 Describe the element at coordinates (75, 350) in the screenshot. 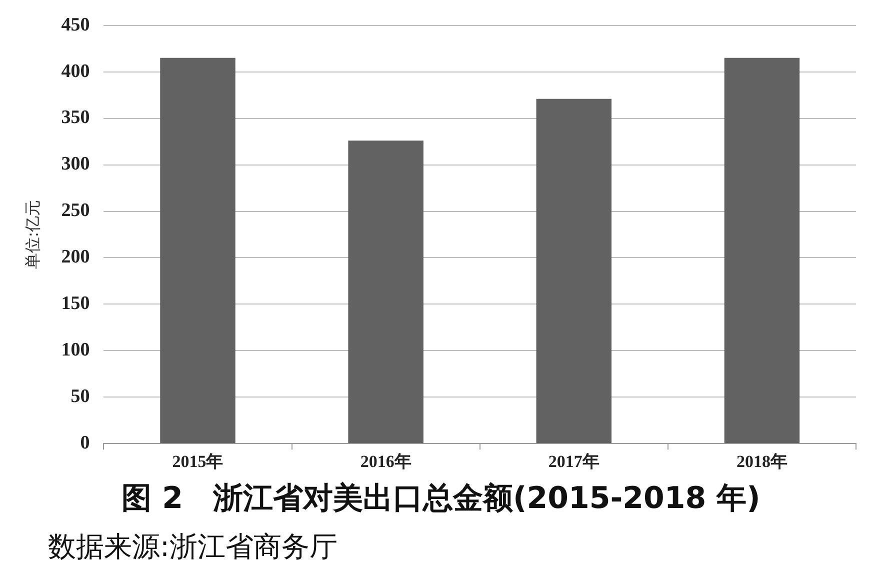

I see `y-tick-label: 100` at that location.